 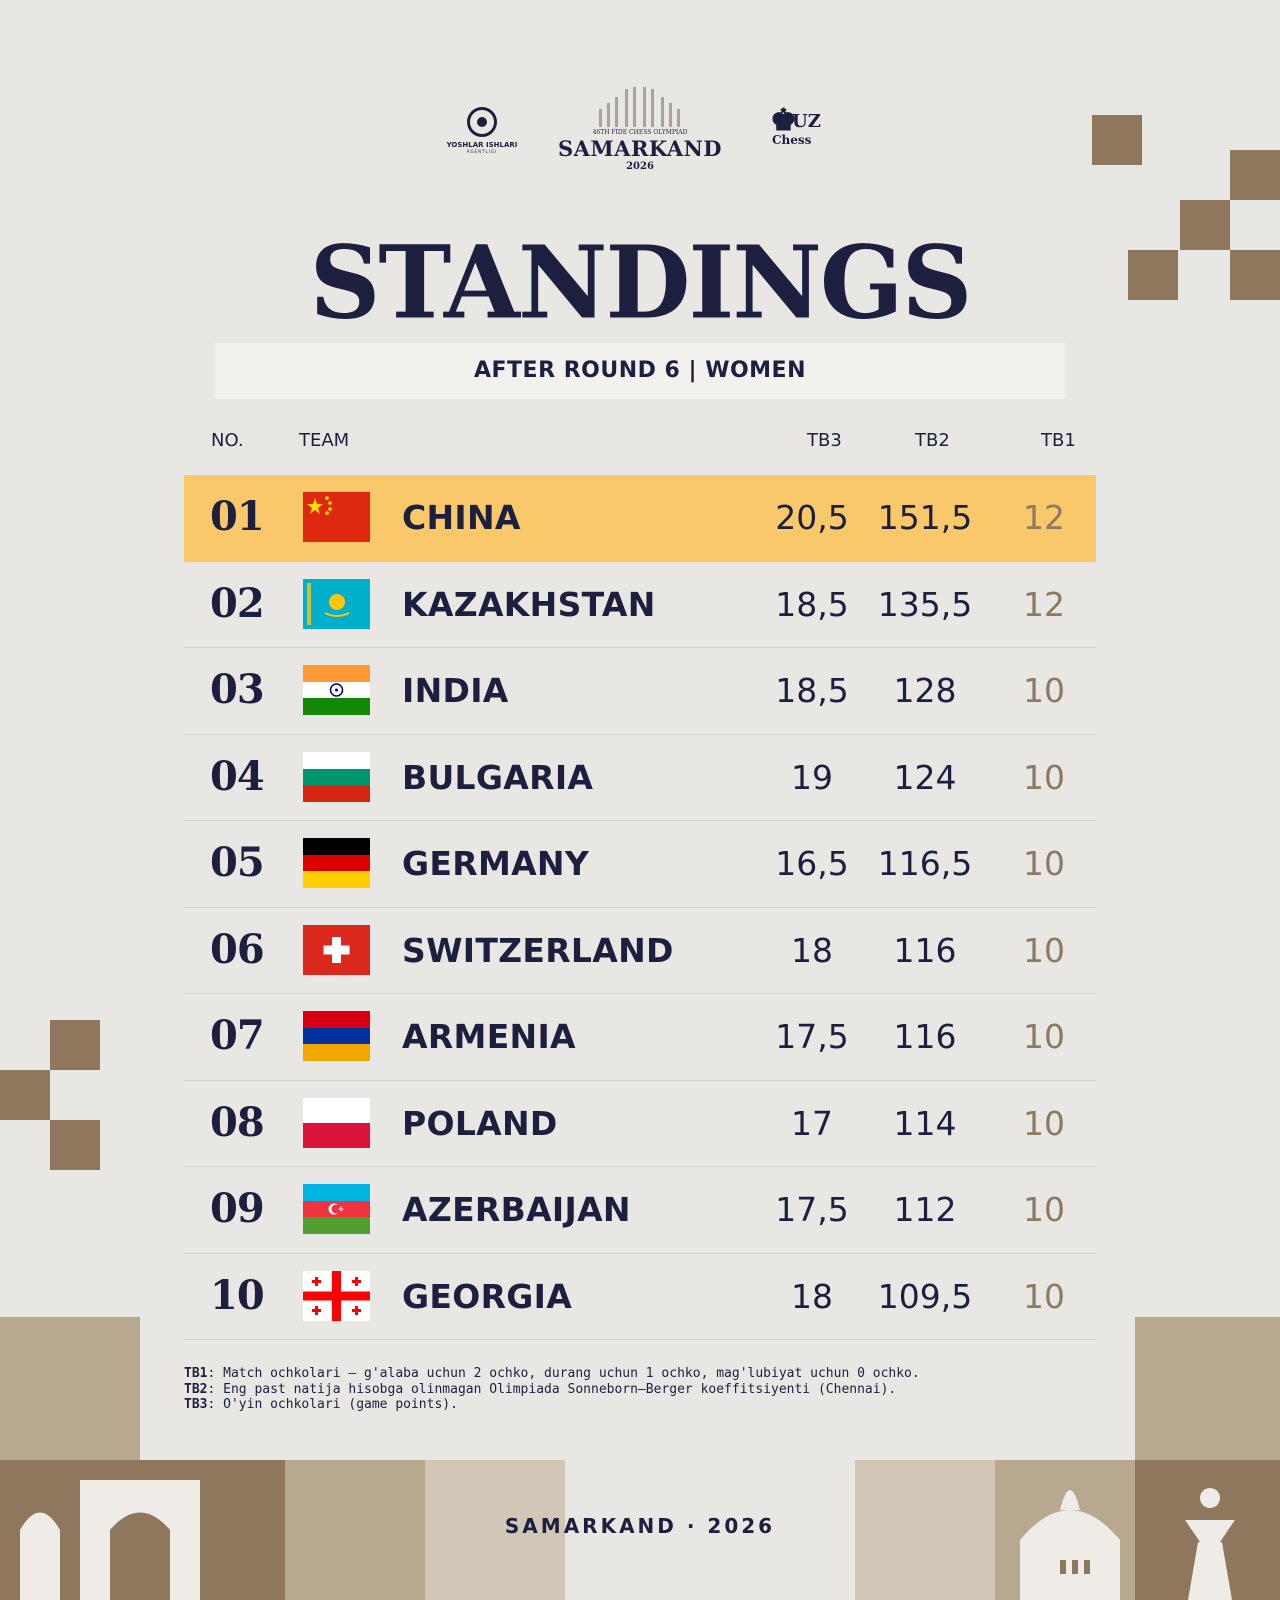 What do you see at coordinates (640, 1037) in the screenshot?
I see `table-row: 07 ARMENIA 17,5 116 10` at bounding box center [640, 1037].